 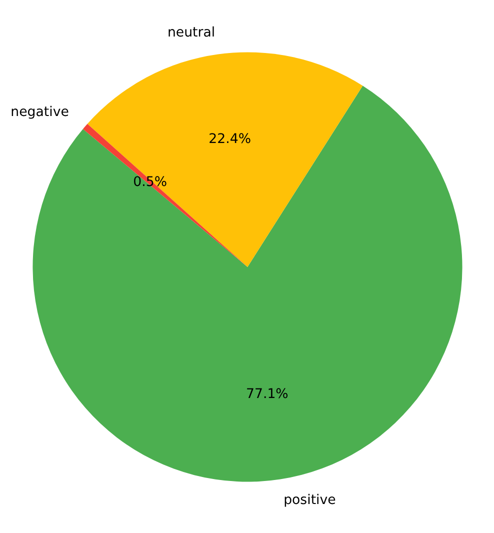 What do you see at coordinates (310, 500) in the screenshot?
I see `slice-label: positive` at bounding box center [310, 500].